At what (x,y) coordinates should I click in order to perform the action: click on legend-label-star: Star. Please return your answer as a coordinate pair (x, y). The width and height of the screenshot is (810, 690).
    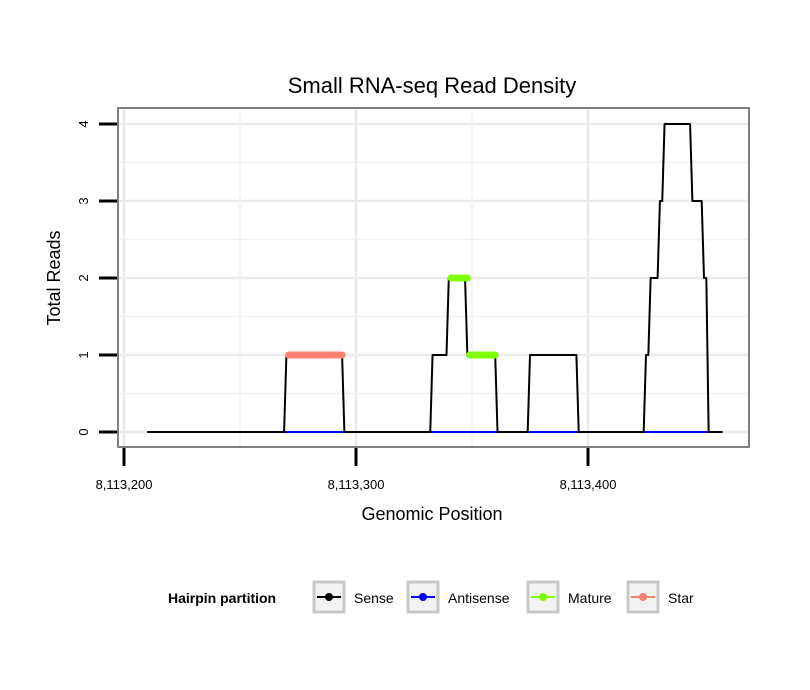
    Looking at the image, I should click on (681, 598).